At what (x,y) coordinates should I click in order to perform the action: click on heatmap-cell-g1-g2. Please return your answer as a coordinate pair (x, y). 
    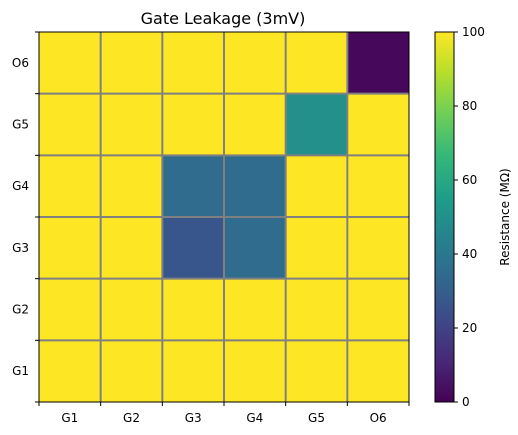
    Looking at the image, I should click on (70, 309).